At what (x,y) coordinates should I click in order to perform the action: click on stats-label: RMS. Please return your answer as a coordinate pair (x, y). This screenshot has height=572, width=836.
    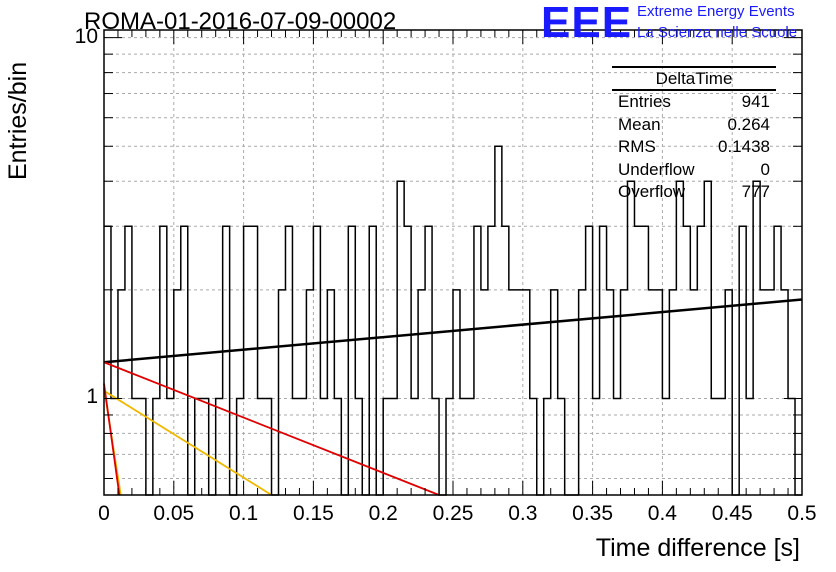
    Looking at the image, I should click on (637, 146).